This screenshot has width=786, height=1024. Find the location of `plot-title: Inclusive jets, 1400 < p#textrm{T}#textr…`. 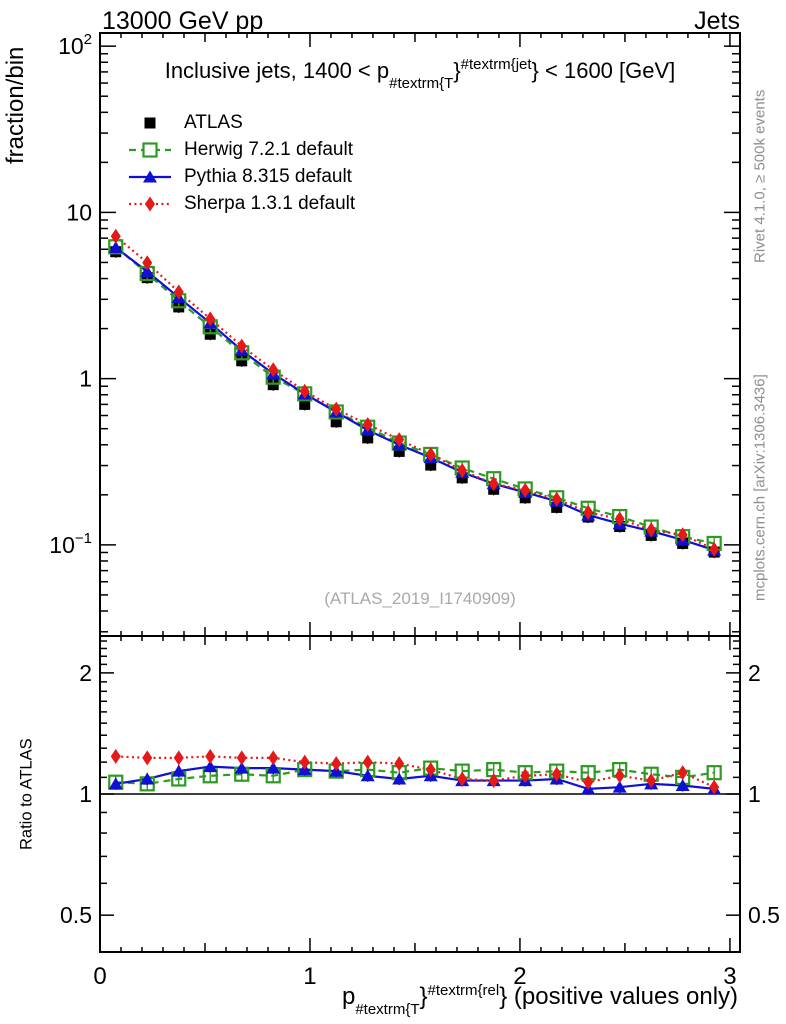

plot-title: Inclusive jets, 1400 < p#textrm{T}#textr… is located at coordinates (420, 74).